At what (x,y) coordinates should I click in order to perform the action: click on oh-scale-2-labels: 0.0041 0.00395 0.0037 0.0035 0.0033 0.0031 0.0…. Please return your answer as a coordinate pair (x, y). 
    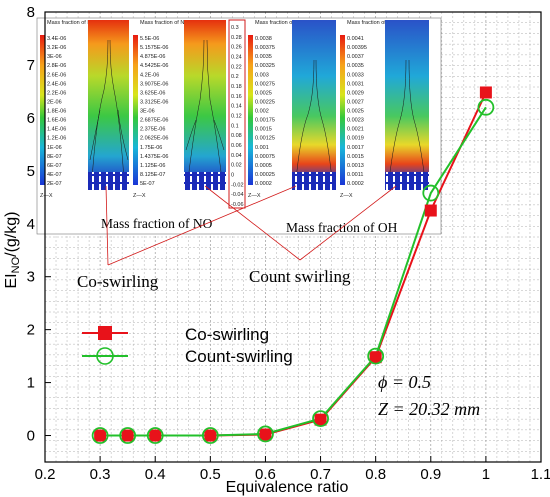
    Looking at the image, I should click on (357, 111).